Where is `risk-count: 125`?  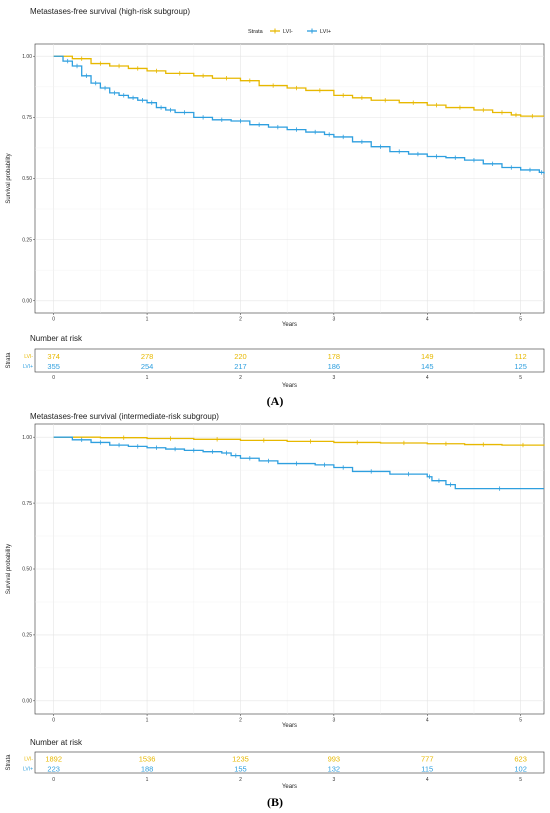 risk-count: 125 is located at coordinates (520, 366).